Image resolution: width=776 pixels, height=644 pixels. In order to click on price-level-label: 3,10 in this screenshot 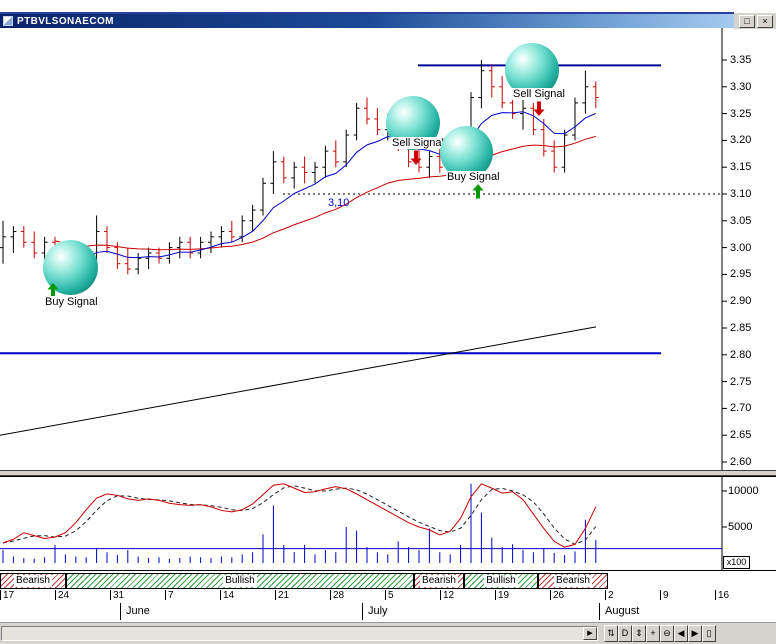, I will do `click(339, 203)`.